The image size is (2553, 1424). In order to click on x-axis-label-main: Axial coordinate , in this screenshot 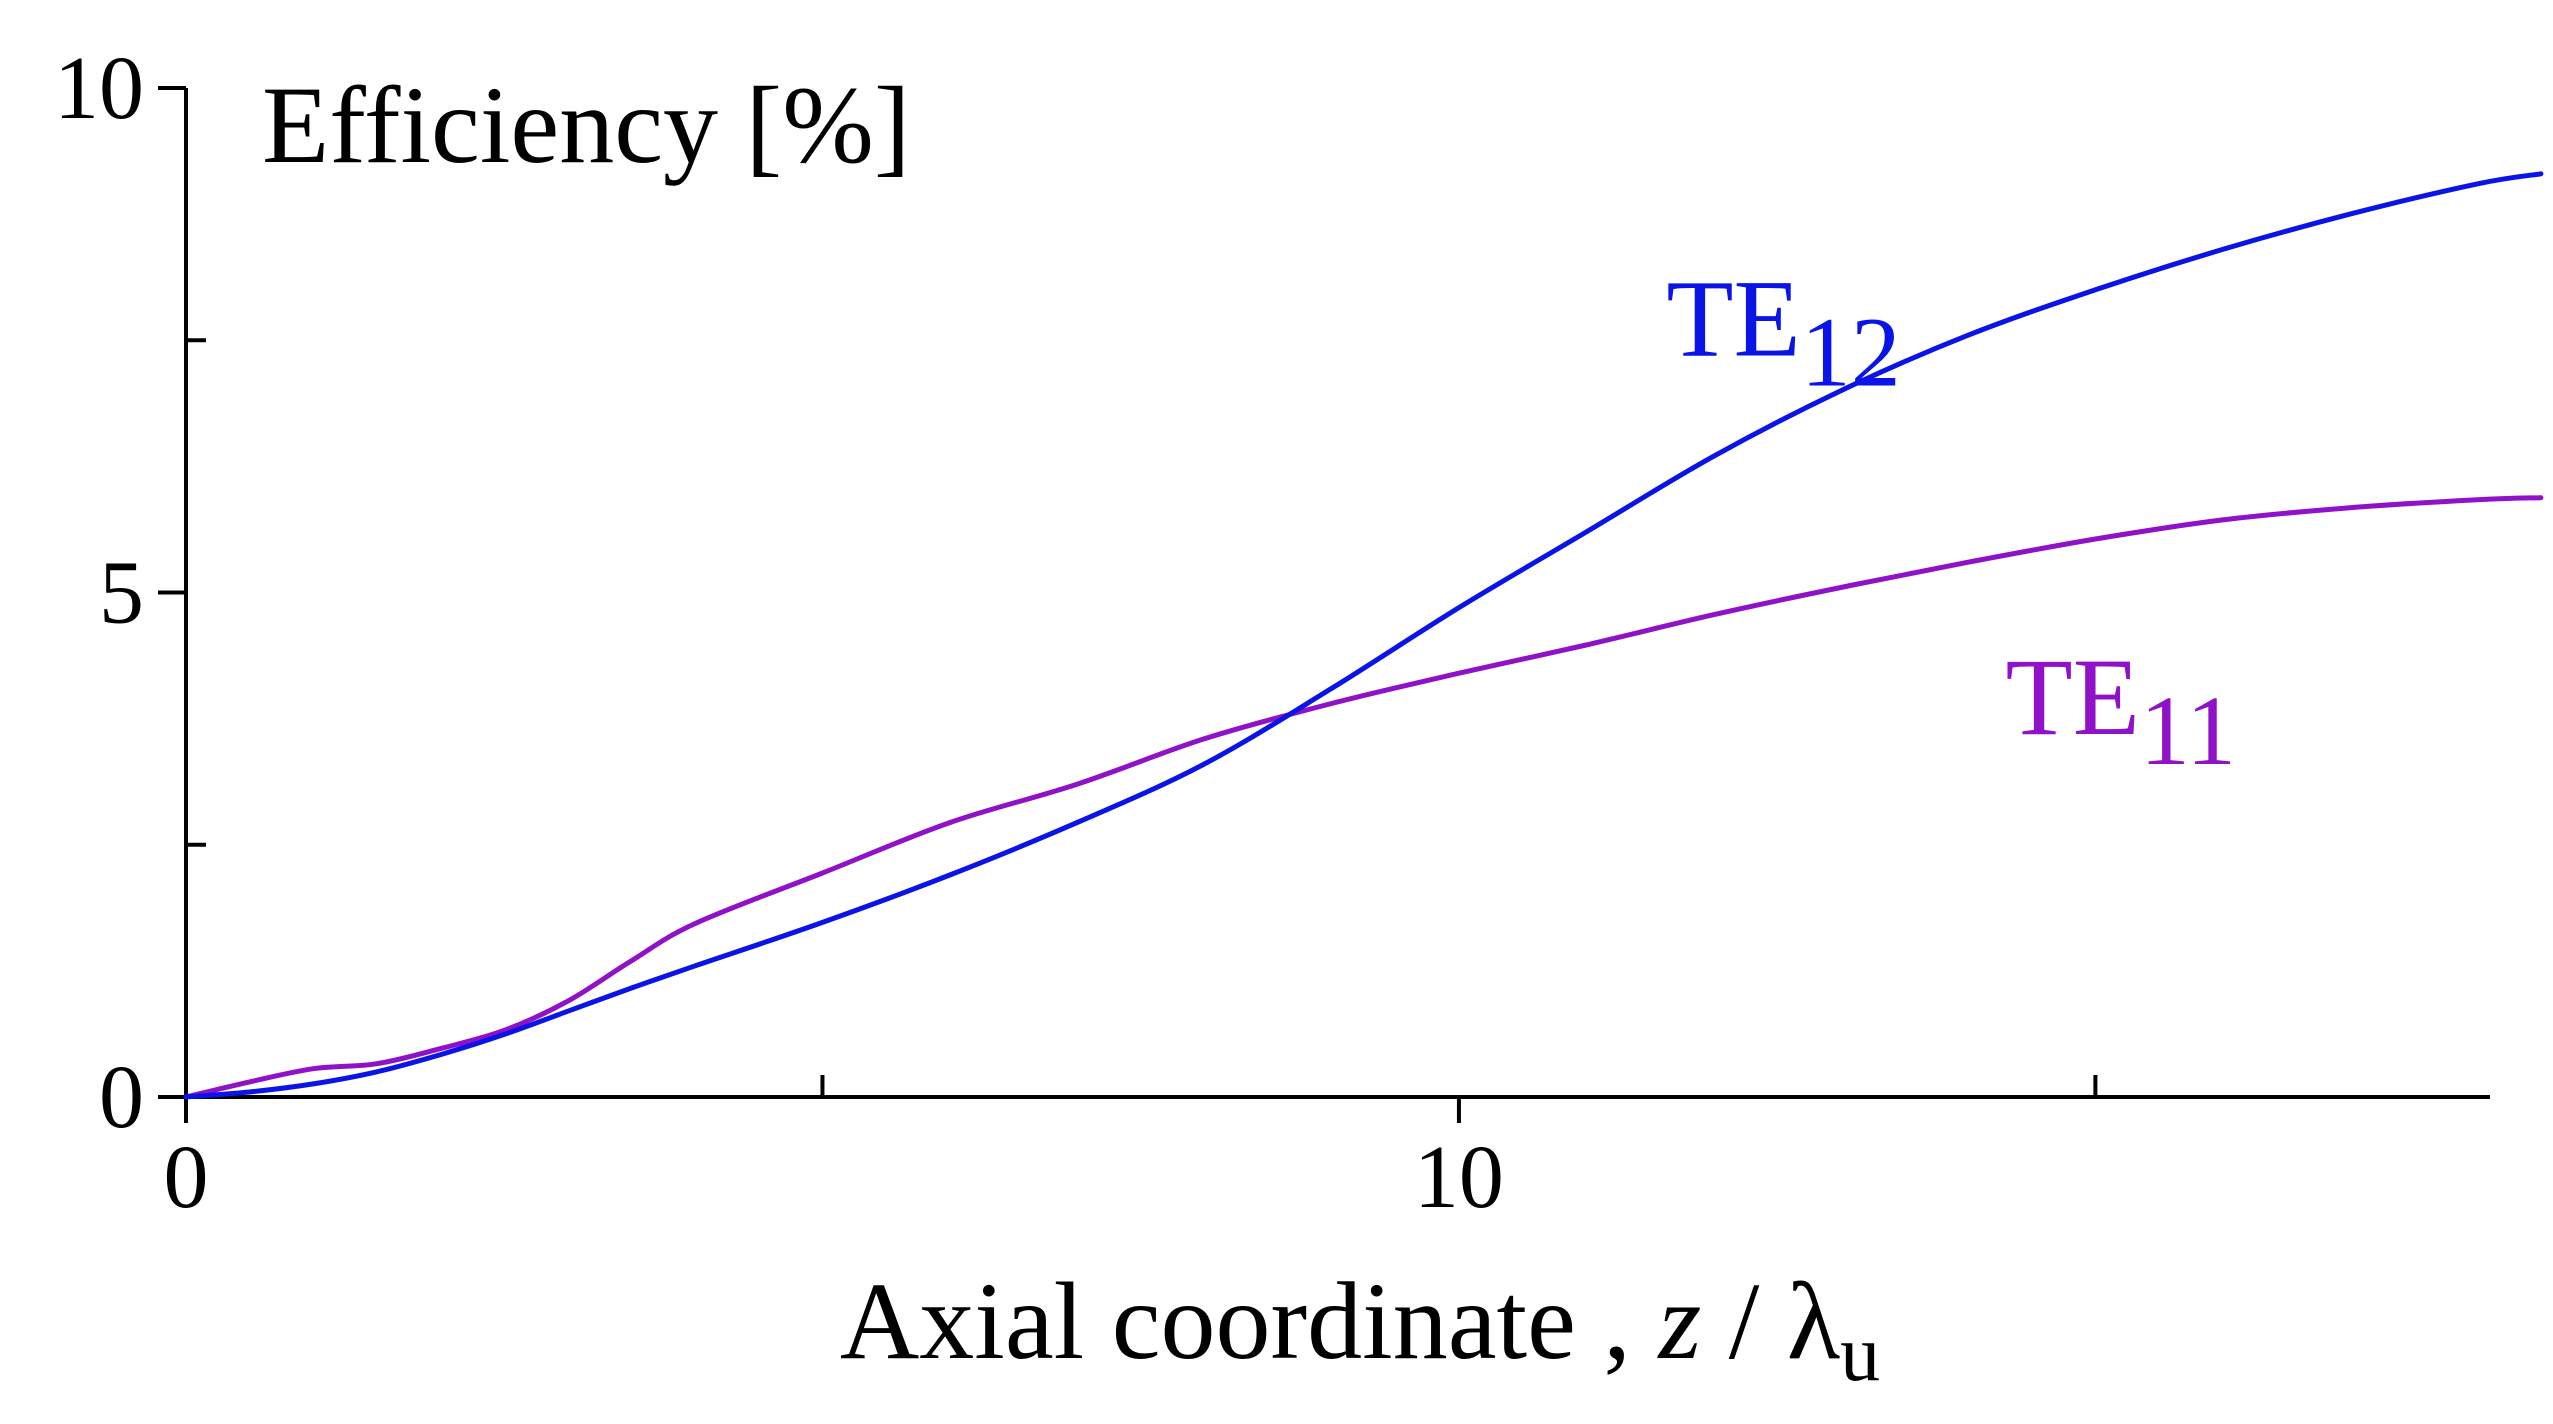, I will do `click(1249, 1321)`.